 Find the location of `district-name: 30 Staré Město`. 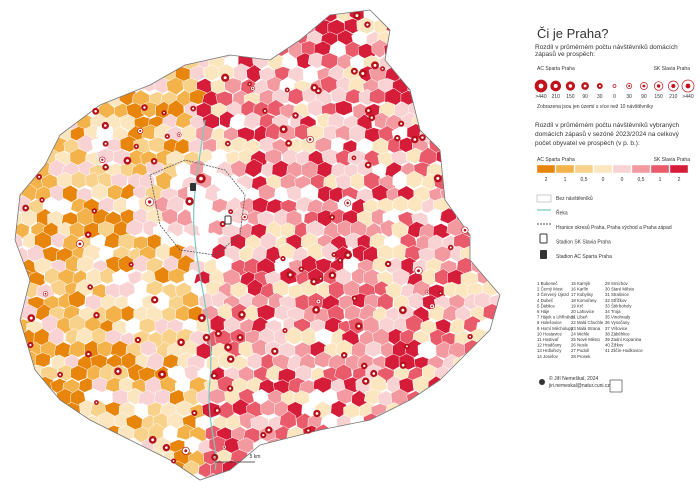

district-name: 30 Staré Město is located at coordinates (620, 289).